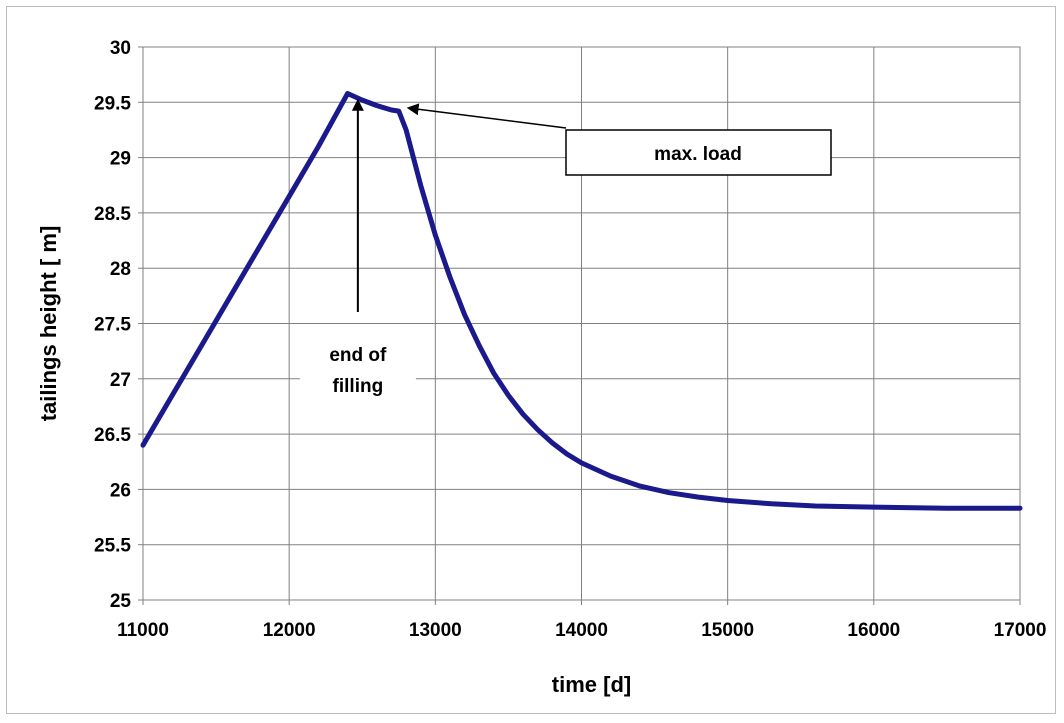  I want to click on end-of-filling-label-bg, so click(357, 370).